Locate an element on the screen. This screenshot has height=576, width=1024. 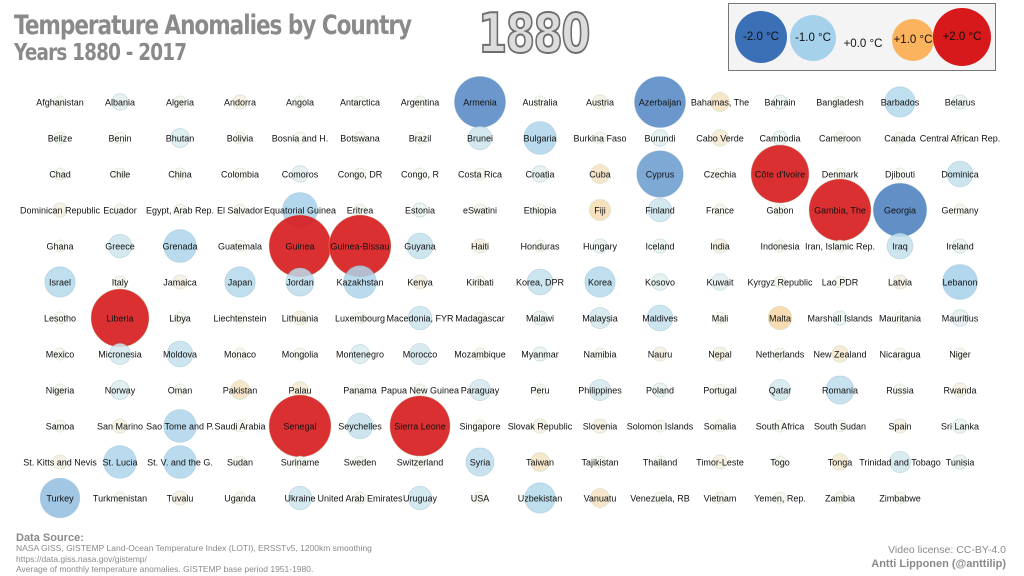
bubble-namibia is located at coordinates (600, 354).